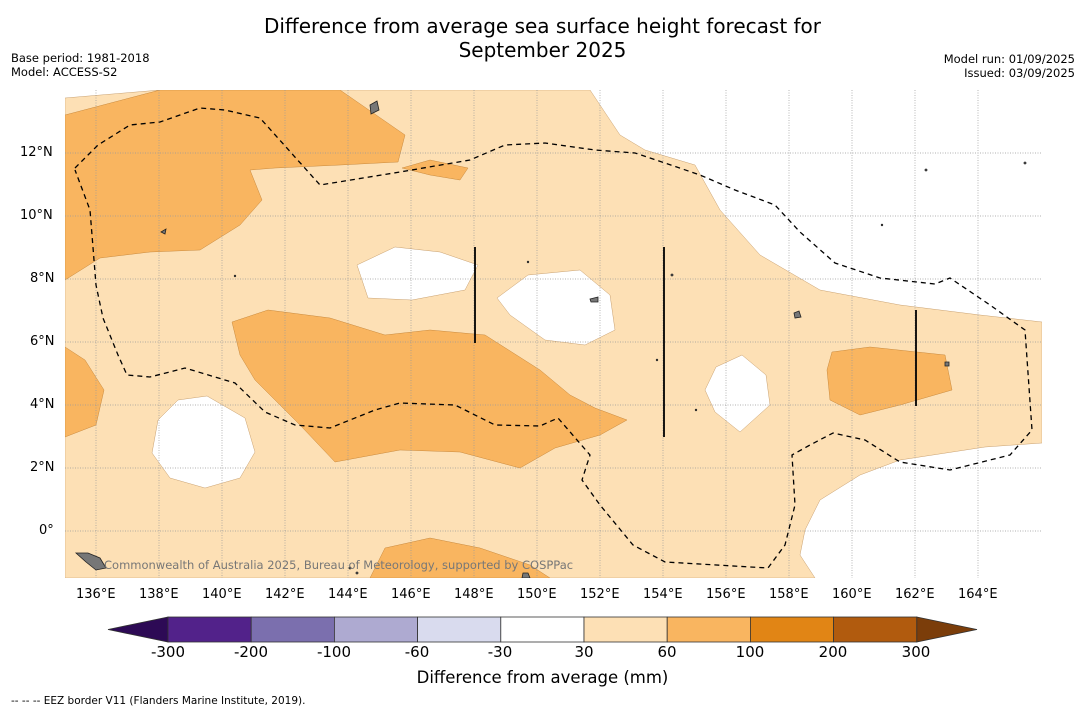  Describe the element at coordinates (667, 652) in the screenshot. I see `colorbar-tick: 60` at that location.